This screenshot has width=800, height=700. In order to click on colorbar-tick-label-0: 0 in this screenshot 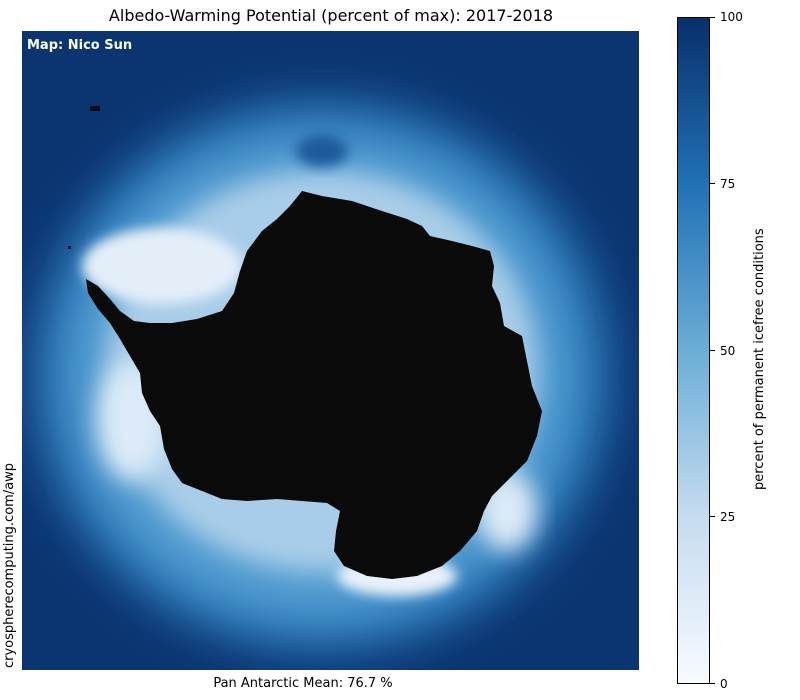, I will do `click(724, 684)`.